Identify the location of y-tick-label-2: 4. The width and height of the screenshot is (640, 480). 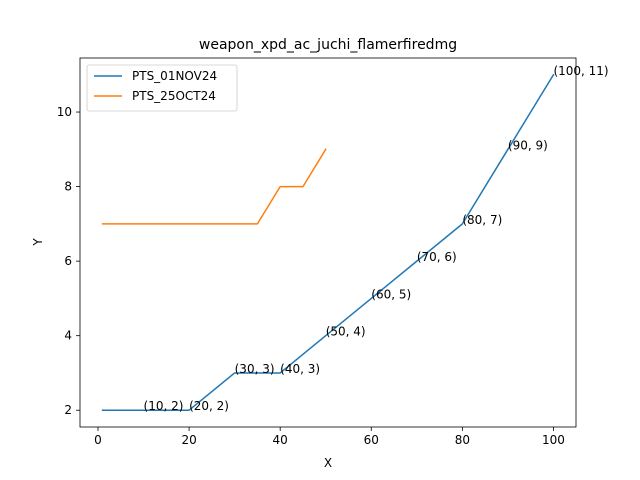
(68, 336).